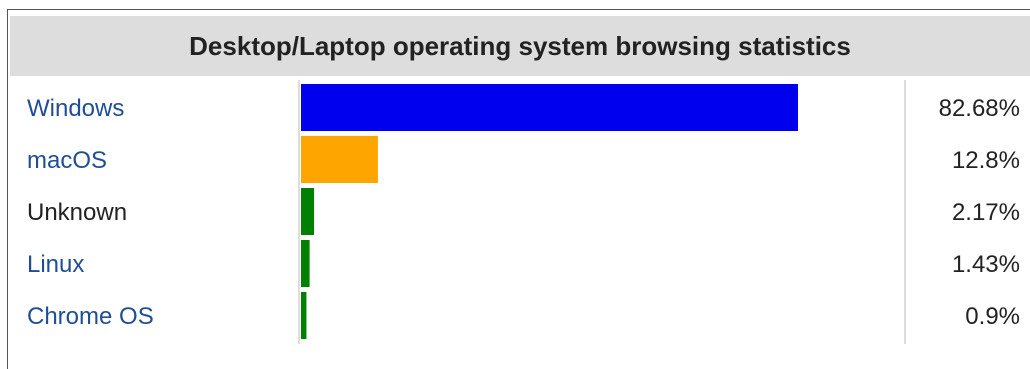 This screenshot has height=369, width=1030. What do you see at coordinates (75, 108) in the screenshot?
I see `category-label-windows: Windows` at bounding box center [75, 108].